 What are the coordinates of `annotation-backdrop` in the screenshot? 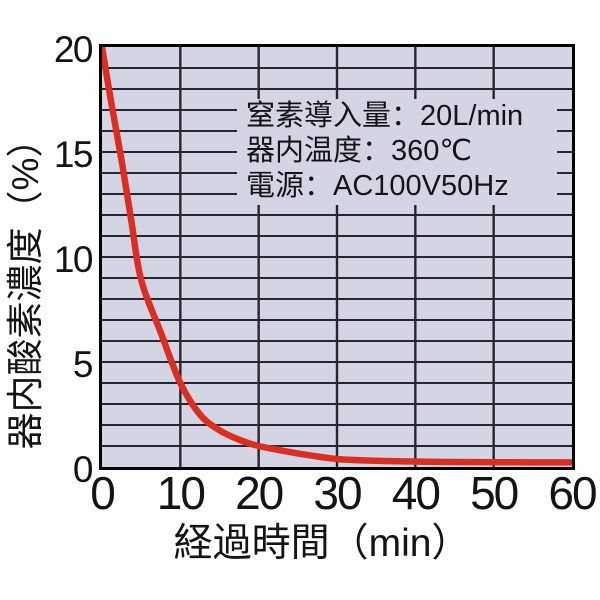 It's located at (397, 152).